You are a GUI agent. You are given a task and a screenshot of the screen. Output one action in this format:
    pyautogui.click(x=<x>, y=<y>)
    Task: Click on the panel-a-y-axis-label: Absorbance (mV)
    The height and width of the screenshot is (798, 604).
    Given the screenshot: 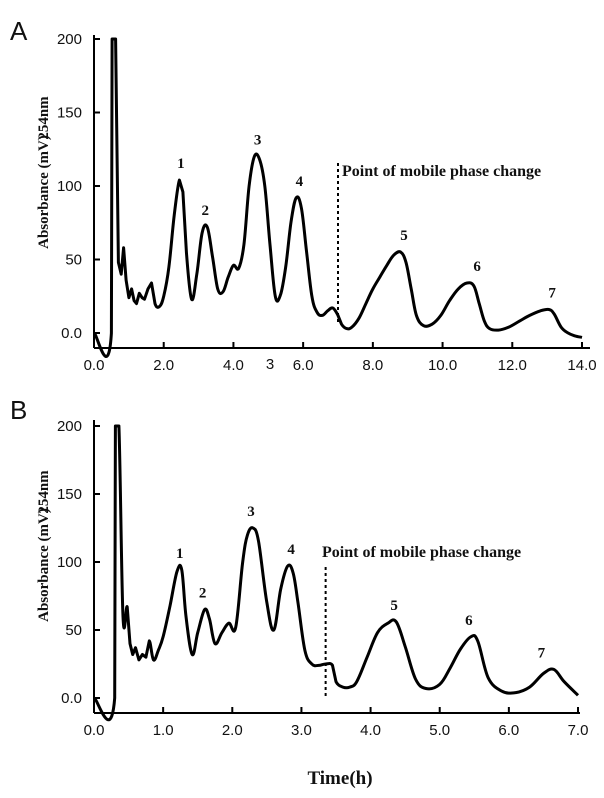 What is the action you would take?
    pyautogui.click(x=44, y=192)
    